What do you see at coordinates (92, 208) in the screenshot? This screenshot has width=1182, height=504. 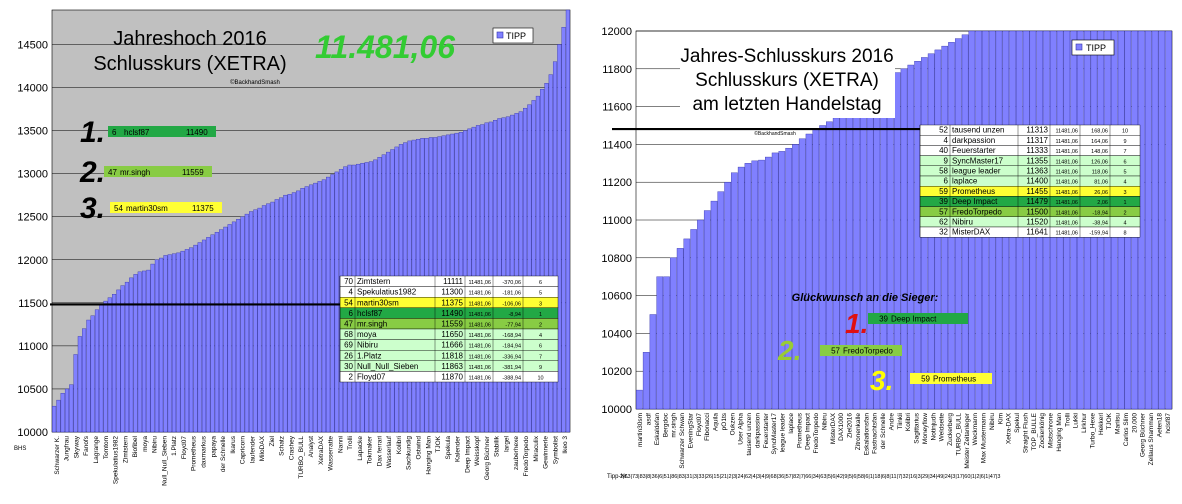 I see `left-rank-number: 3.` at bounding box center [92, 208].